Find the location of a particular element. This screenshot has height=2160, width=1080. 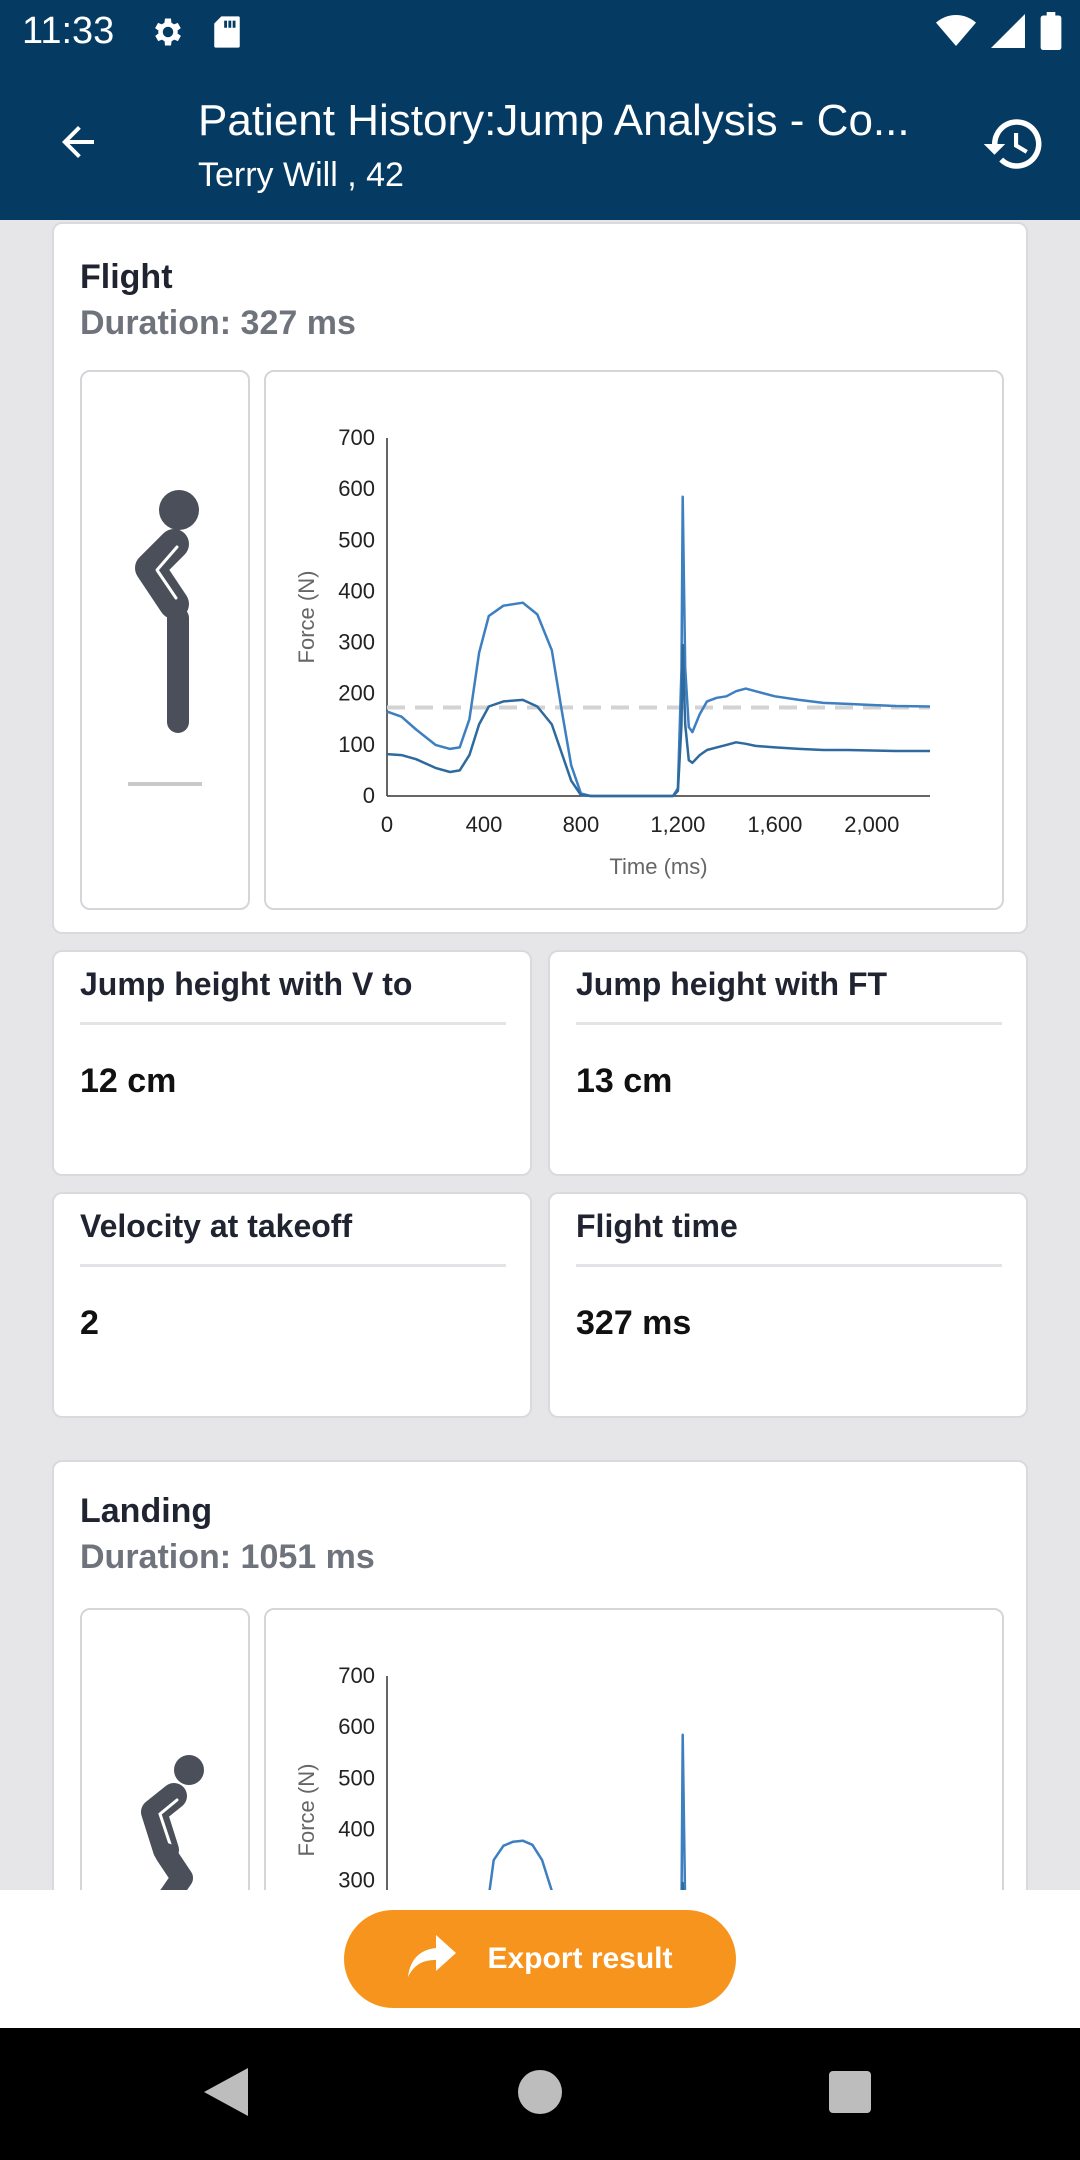

sd-card-icon is located at coordinates (227, 34).